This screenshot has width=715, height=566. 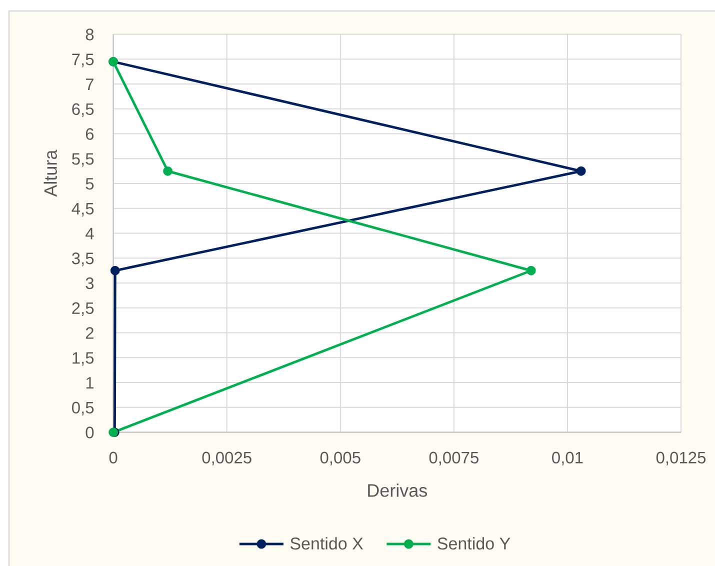 I want to click on y-tick-label: 0,5, so click(x=83, y=409).